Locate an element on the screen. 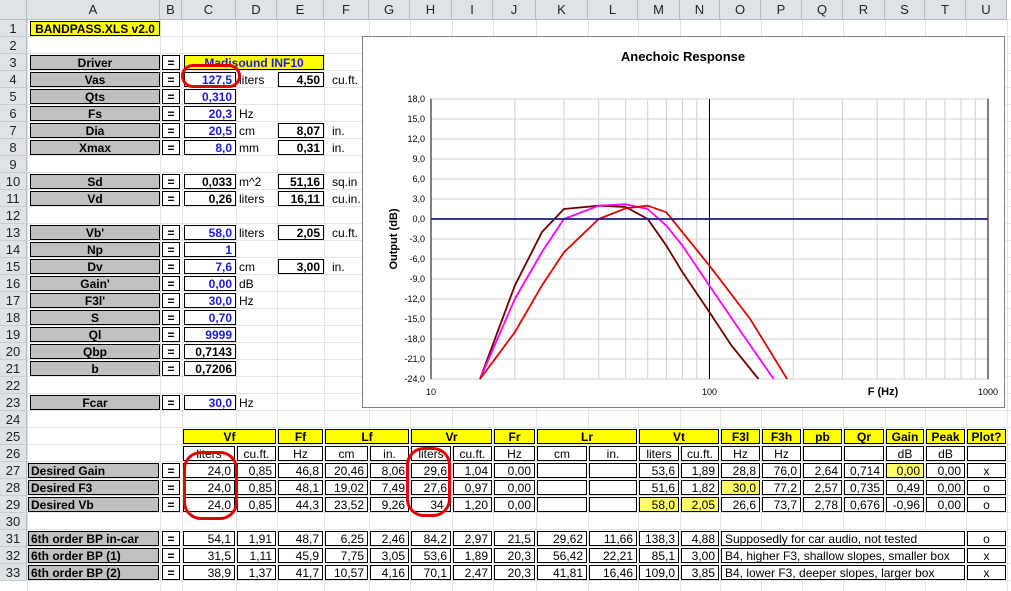 The height and width of the screenshot is (591, 1011). row-header-14: 14 is located at coordinates (13, 249).